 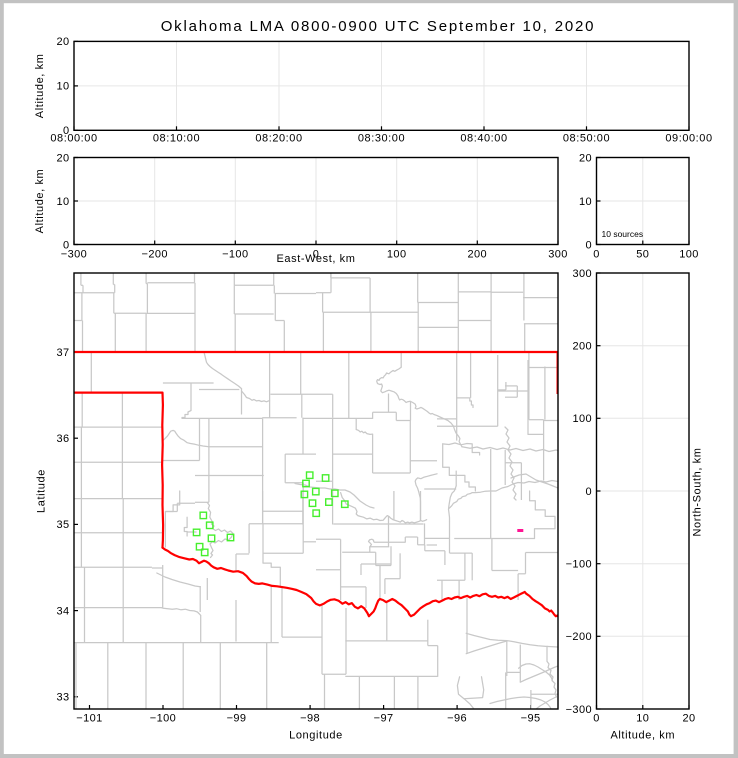 What do you see at coordinates (698, 491) in the screenshot?
I see `svg-text: North-South, km` at bounding box center [698, 491].